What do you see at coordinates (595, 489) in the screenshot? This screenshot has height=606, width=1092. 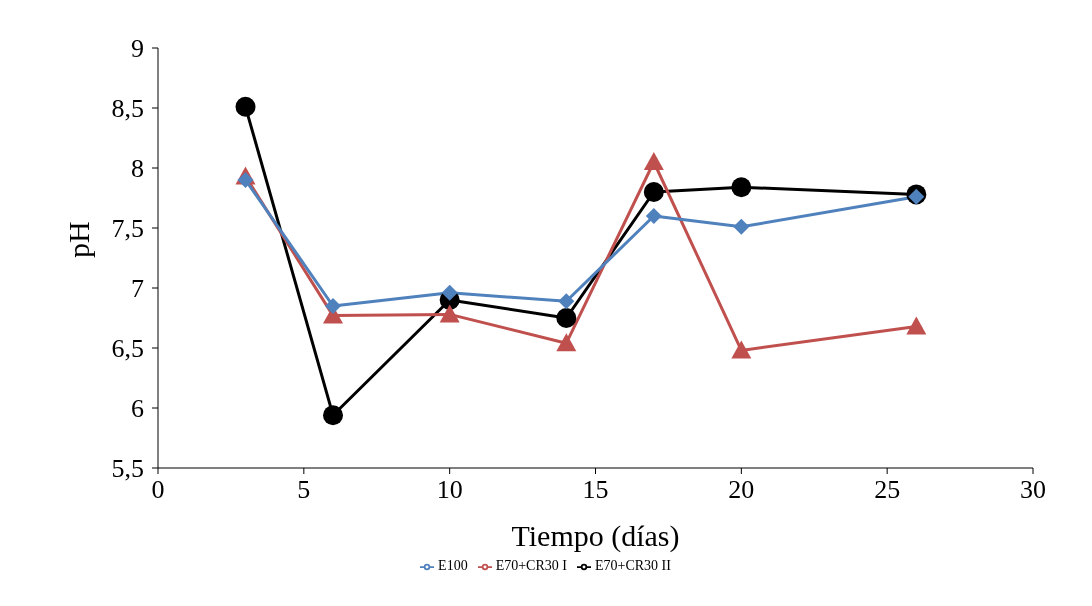 I see `x-tick-label: 15` at bounding box center [595, 489].